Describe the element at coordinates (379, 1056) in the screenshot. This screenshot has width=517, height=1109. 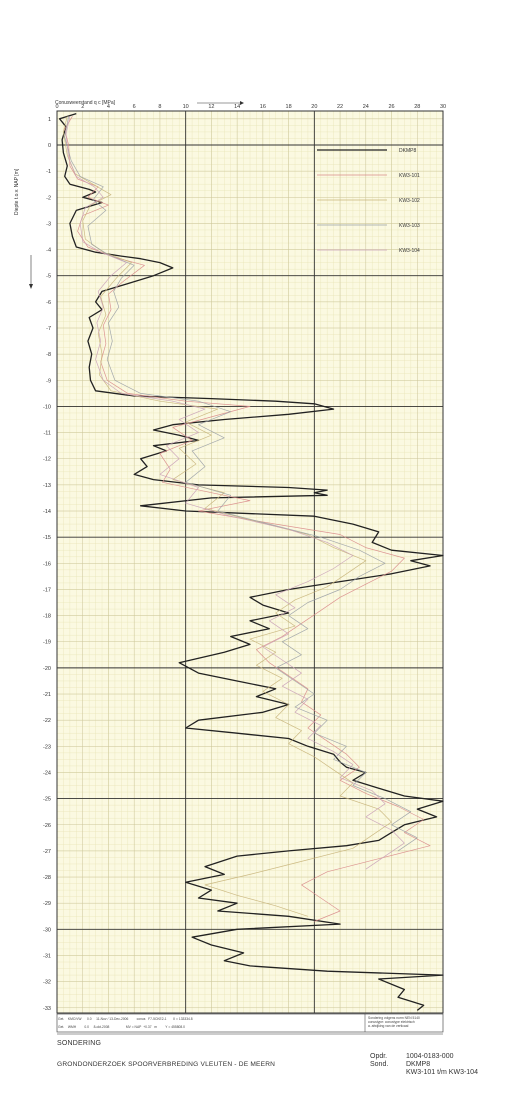
I see `opdr-label: Opdr.` at that location.